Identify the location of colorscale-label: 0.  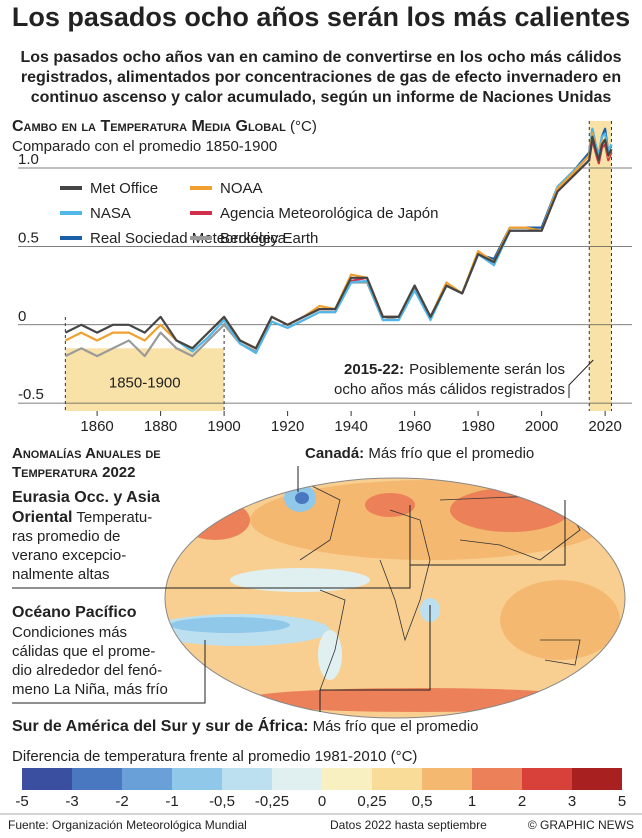
(322, 801).